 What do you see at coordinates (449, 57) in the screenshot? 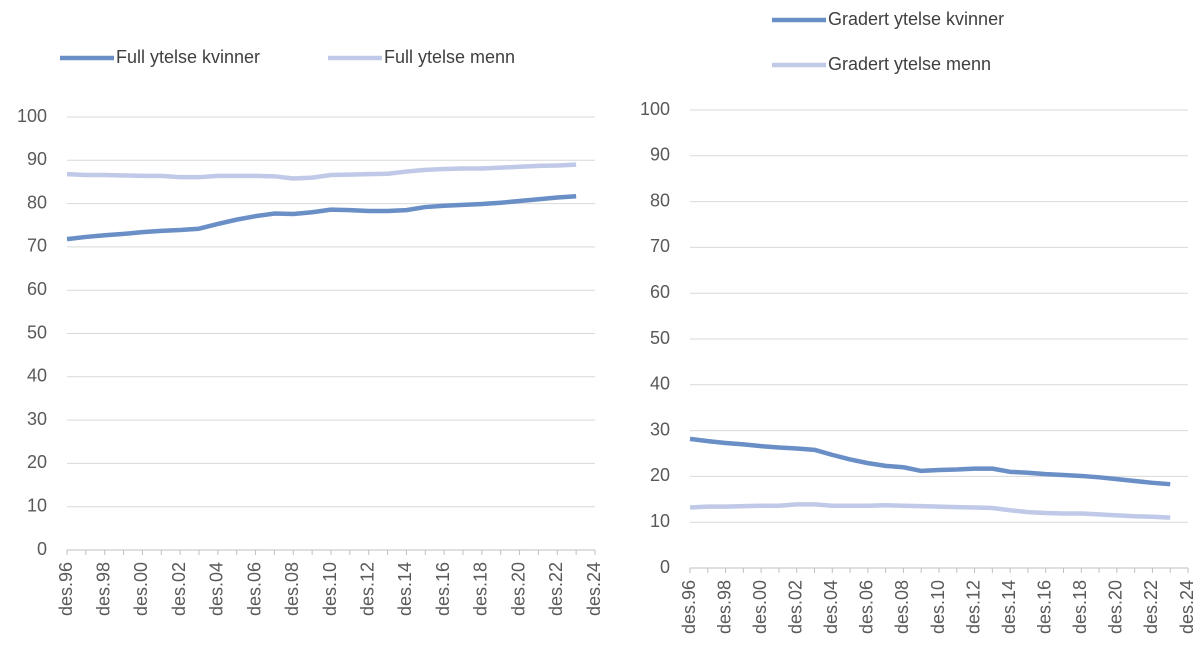
I see `legend-label: Full ytelse menn` at bounding box center [449, 57].